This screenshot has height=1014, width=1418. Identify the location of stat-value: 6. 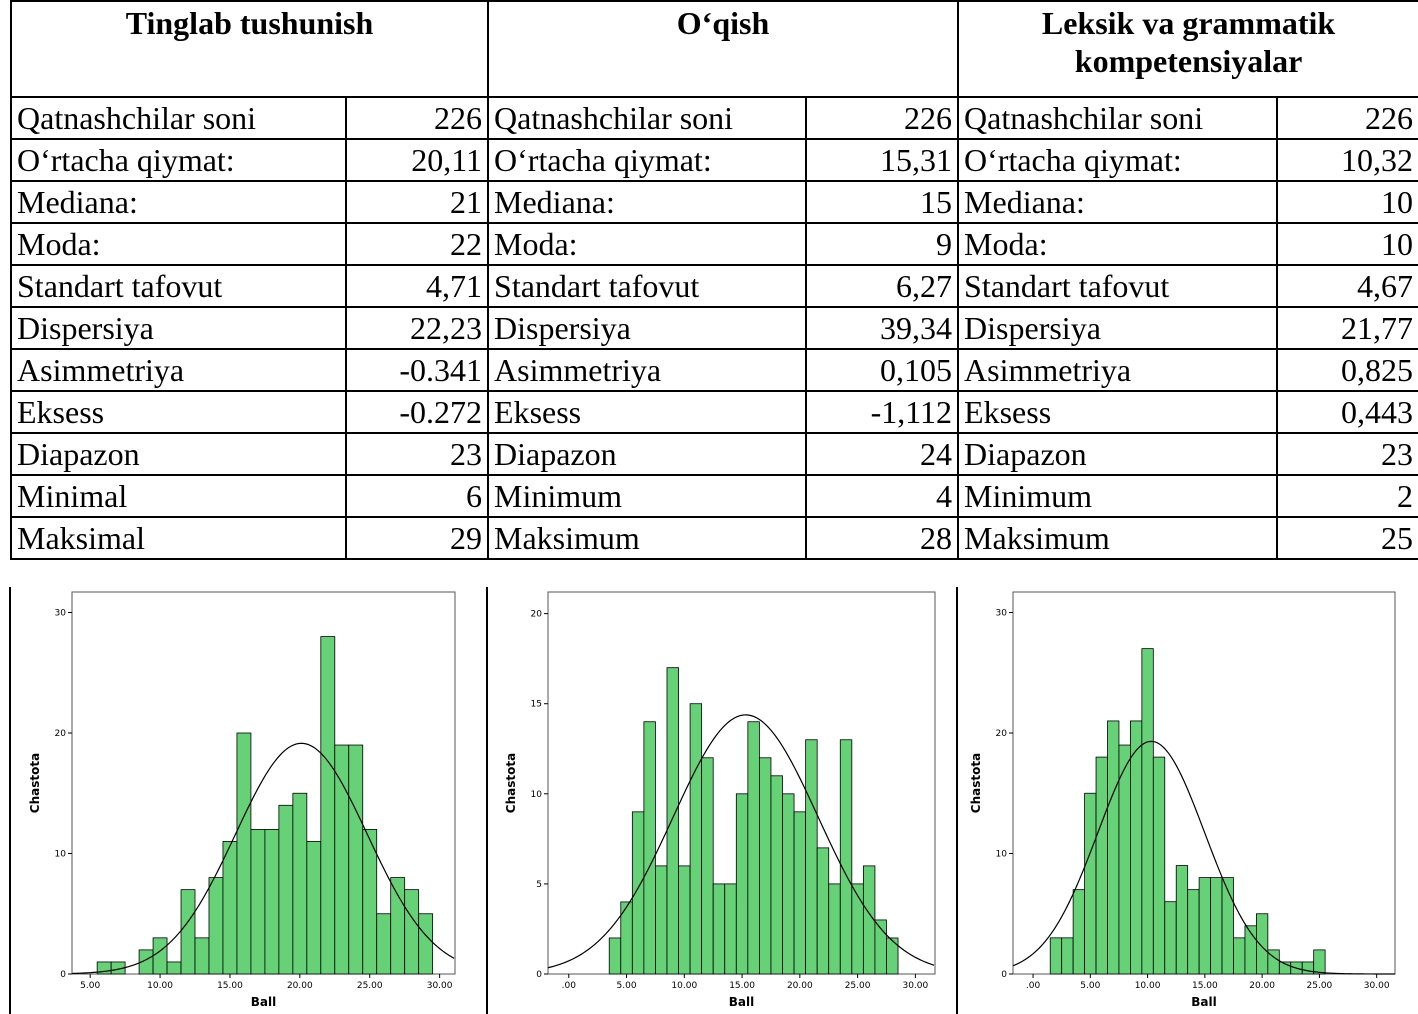
(417, 496).